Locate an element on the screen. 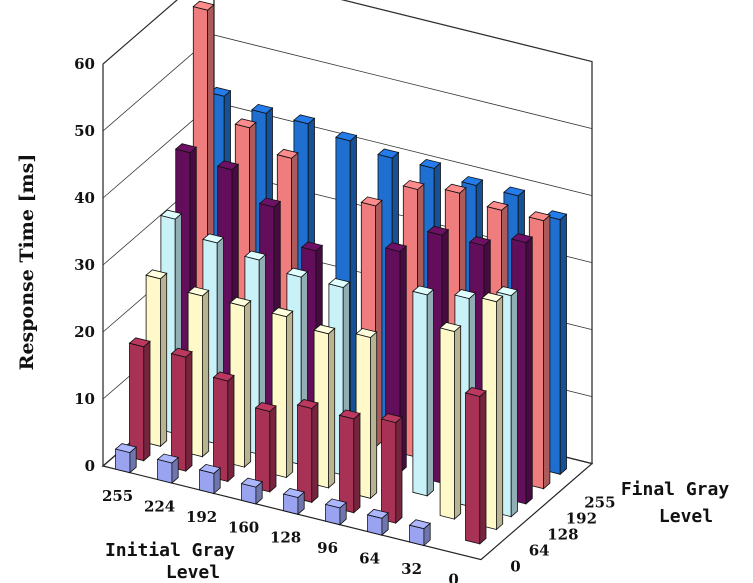 This screenshot has height=583, width=753. gridline is located at coordinates (347, 32).